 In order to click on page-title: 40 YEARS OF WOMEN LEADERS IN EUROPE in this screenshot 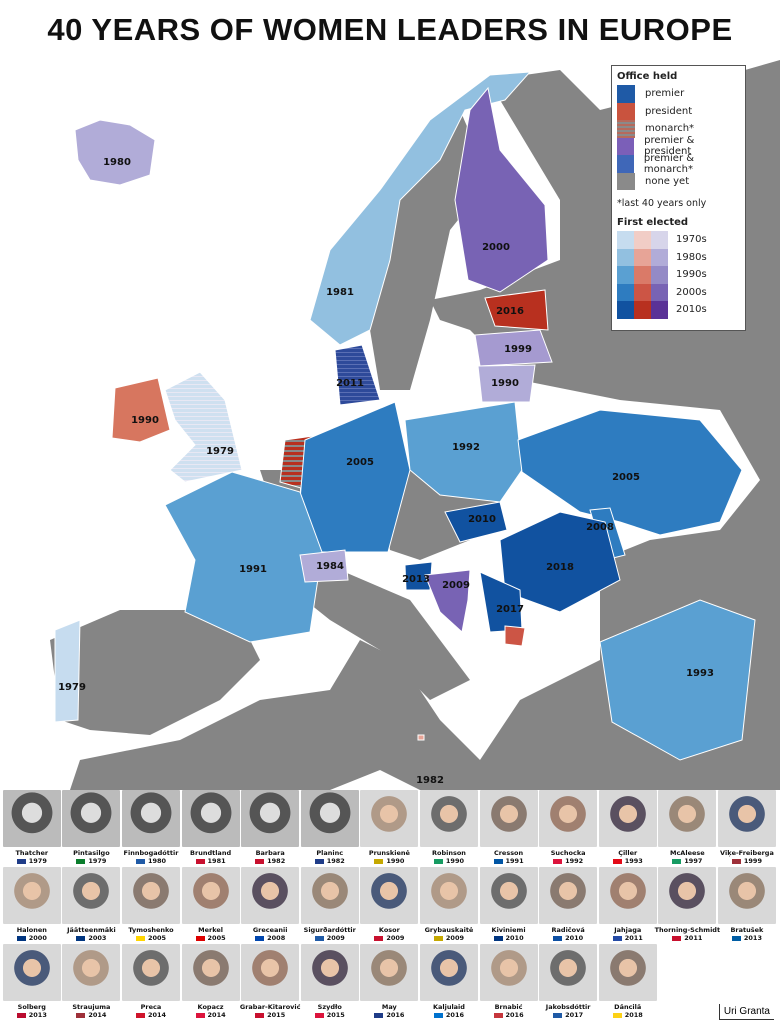, I will do `click(390, 29)`.